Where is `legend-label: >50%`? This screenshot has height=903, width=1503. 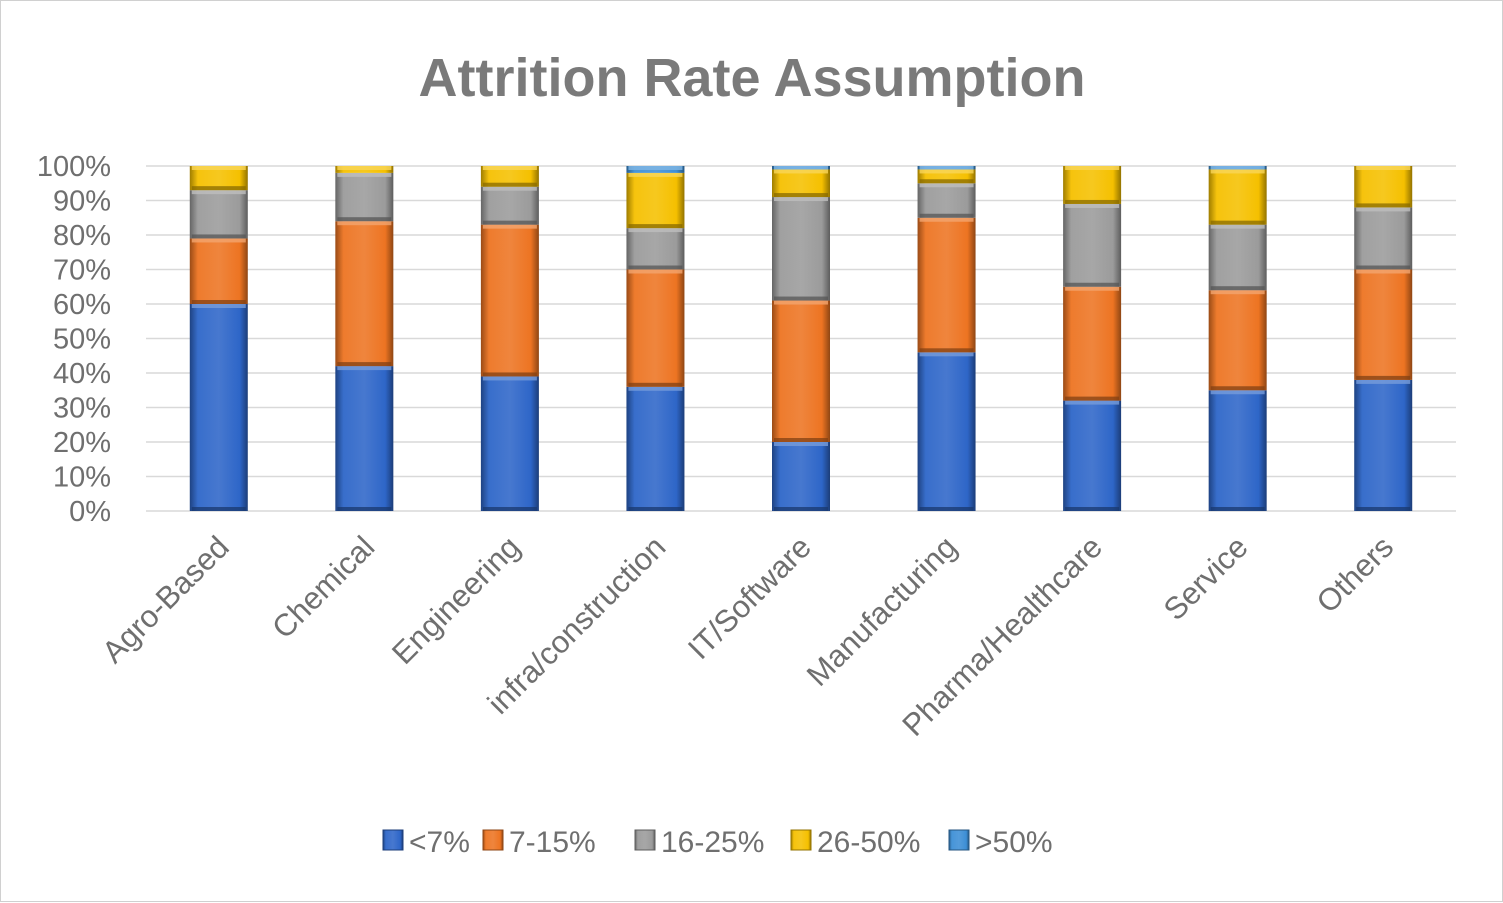
legend-label: >50% is located at coordinates (1014, 842).